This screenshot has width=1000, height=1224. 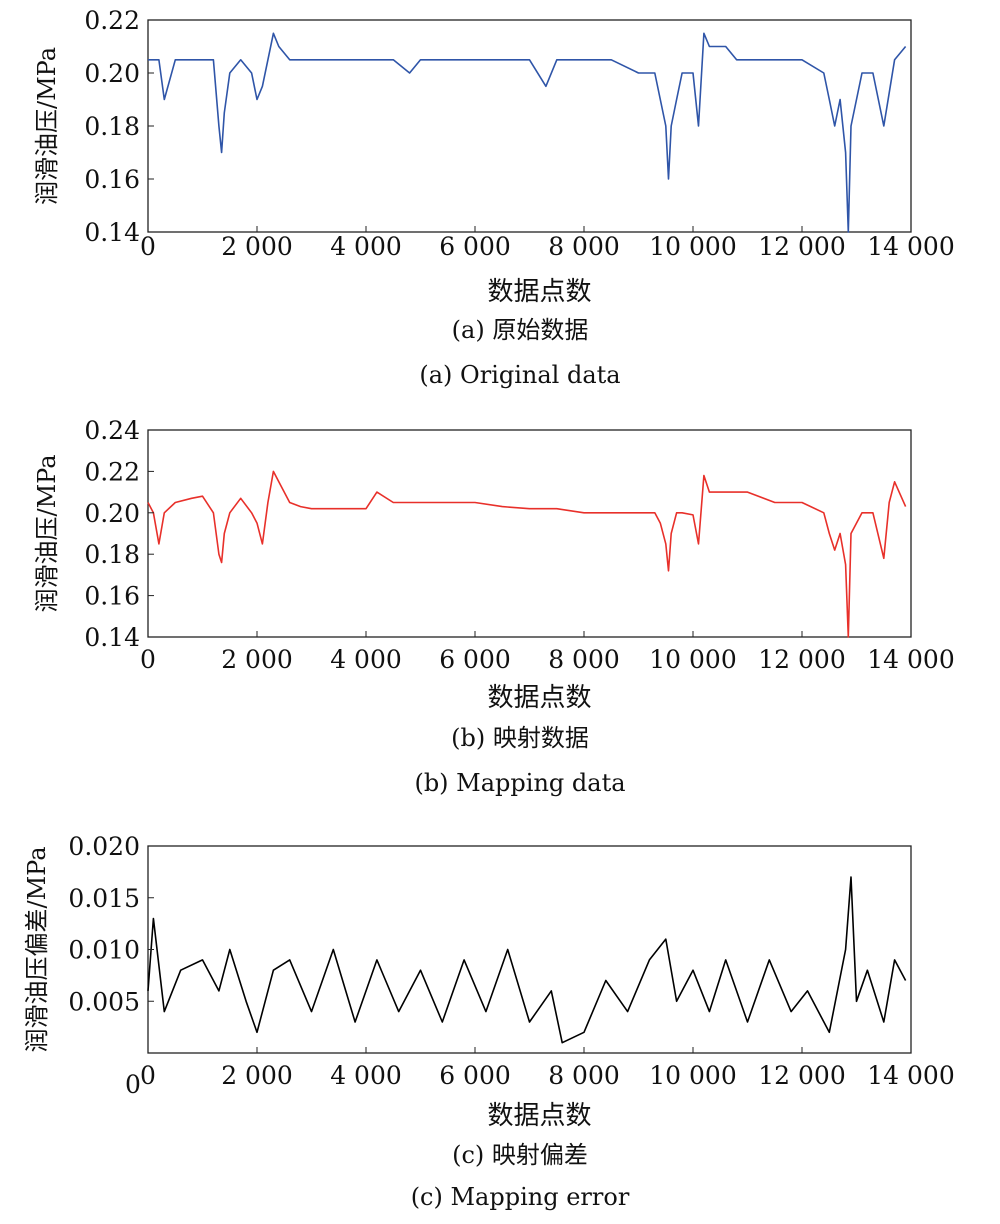 I want to click on caption-cn: (b) 映射数据, so click(x=520, y=738).